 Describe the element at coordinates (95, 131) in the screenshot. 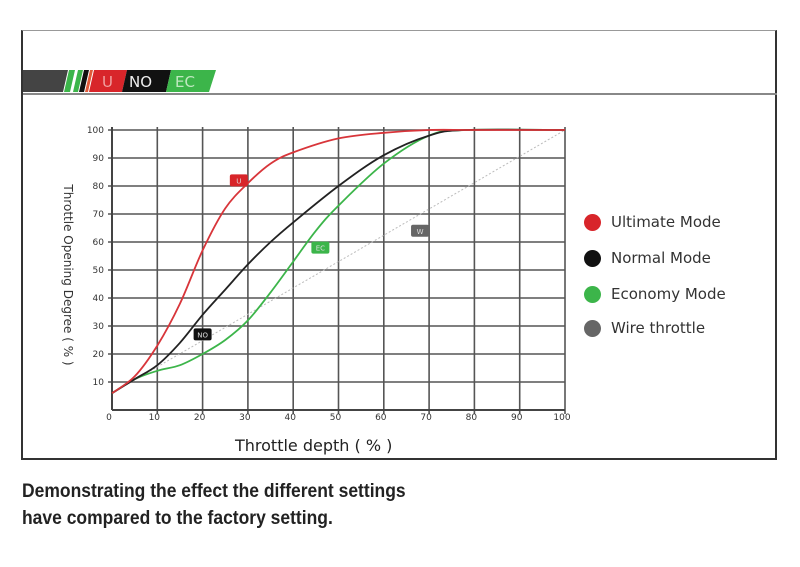

I see `y-tick-label: 100` at that location.